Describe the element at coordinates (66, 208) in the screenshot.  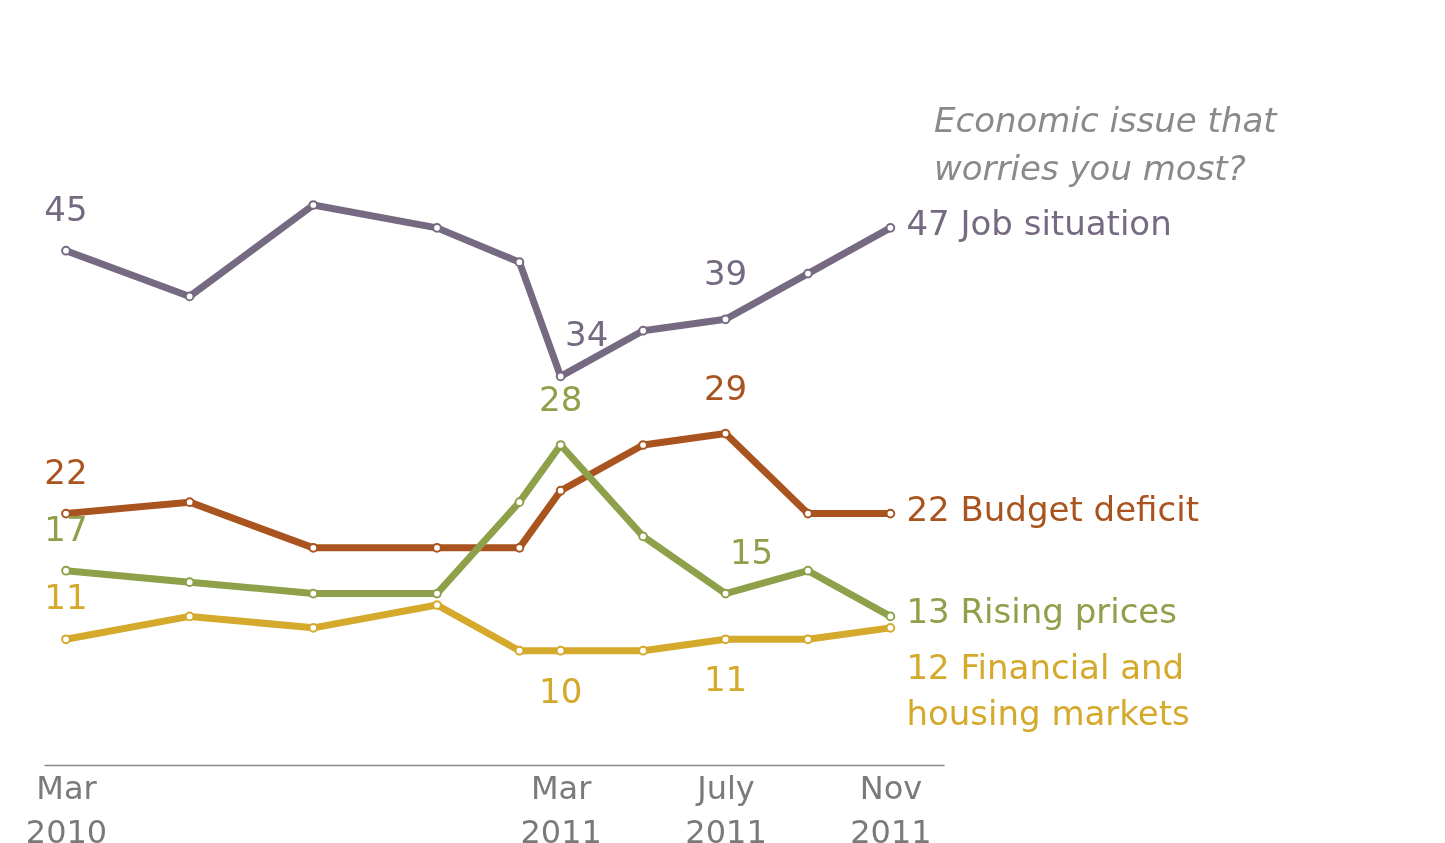
I see `data-label: 45` at that location.